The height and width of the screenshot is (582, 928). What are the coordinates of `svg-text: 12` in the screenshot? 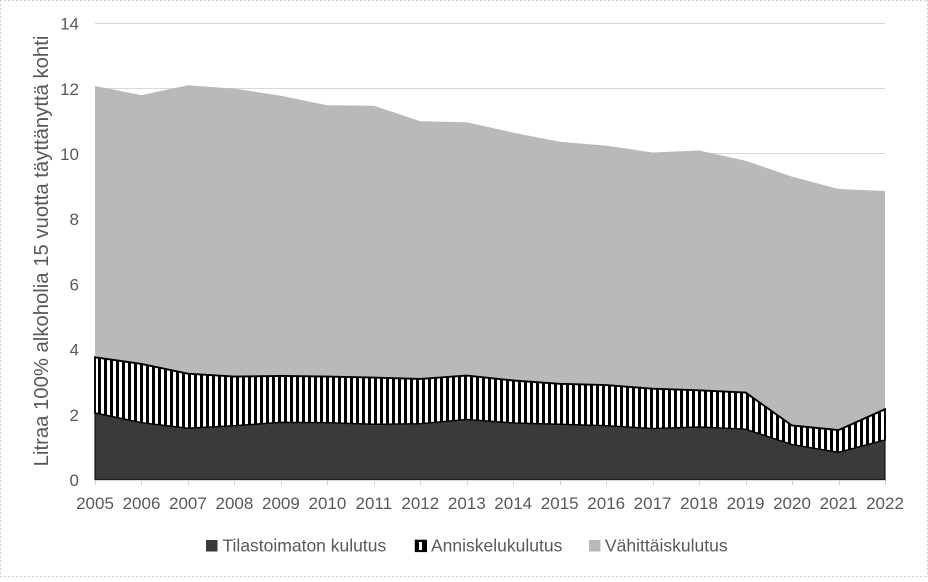 It's located at (69, 89).